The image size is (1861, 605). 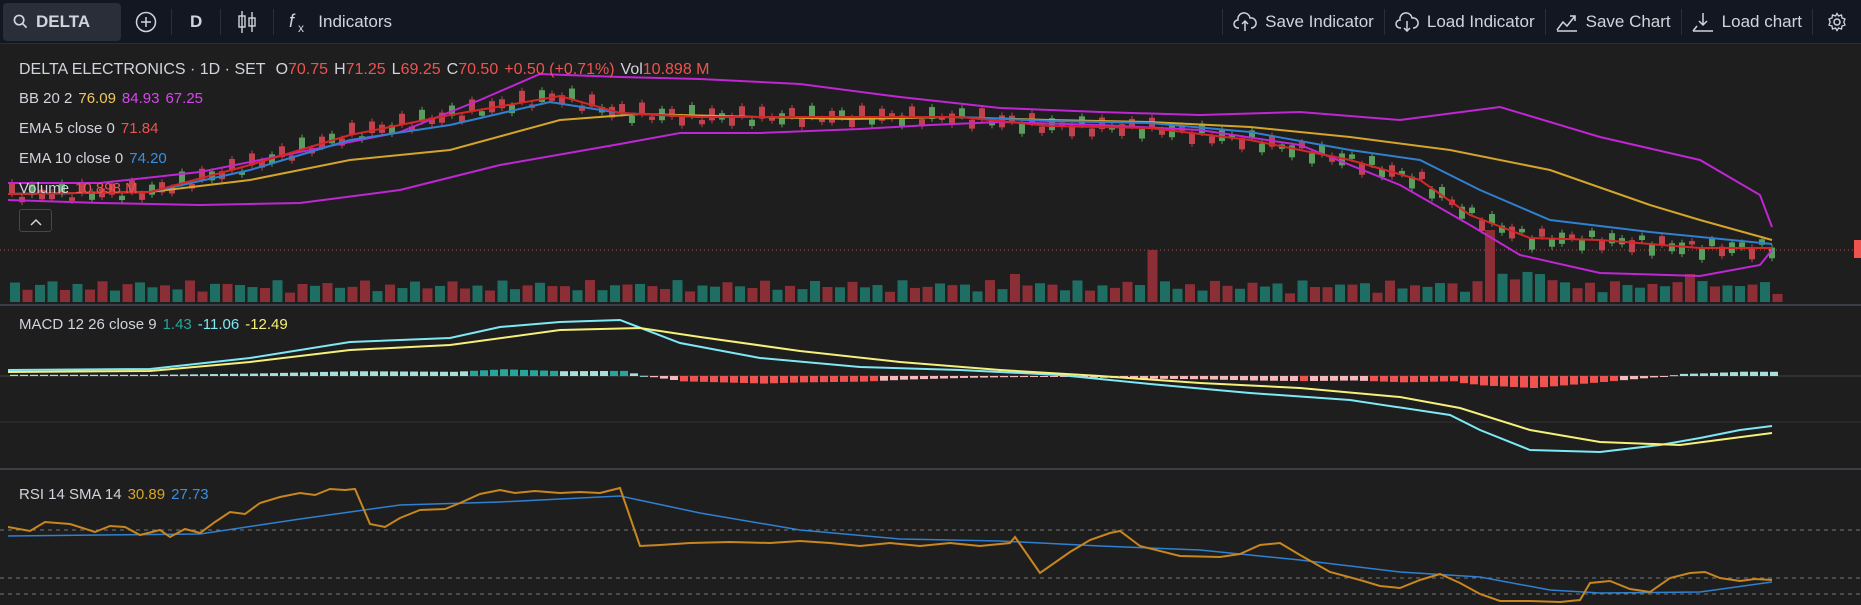 I want to click on gear-icon, so click(x=1837, y=21).